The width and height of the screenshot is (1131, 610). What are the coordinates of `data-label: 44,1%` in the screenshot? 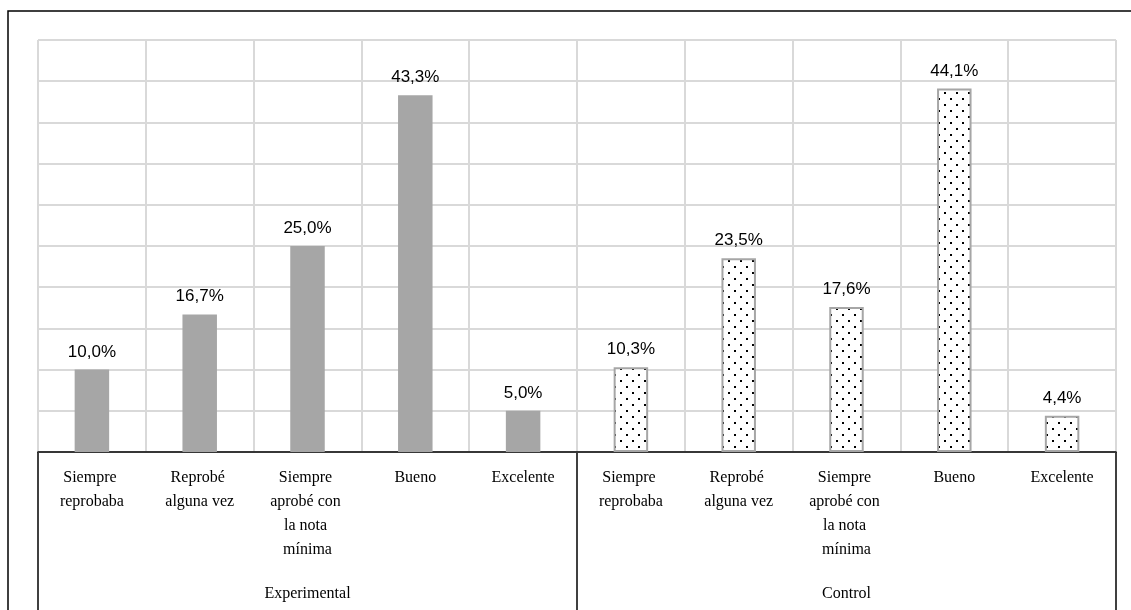 It's located at (954, 70).